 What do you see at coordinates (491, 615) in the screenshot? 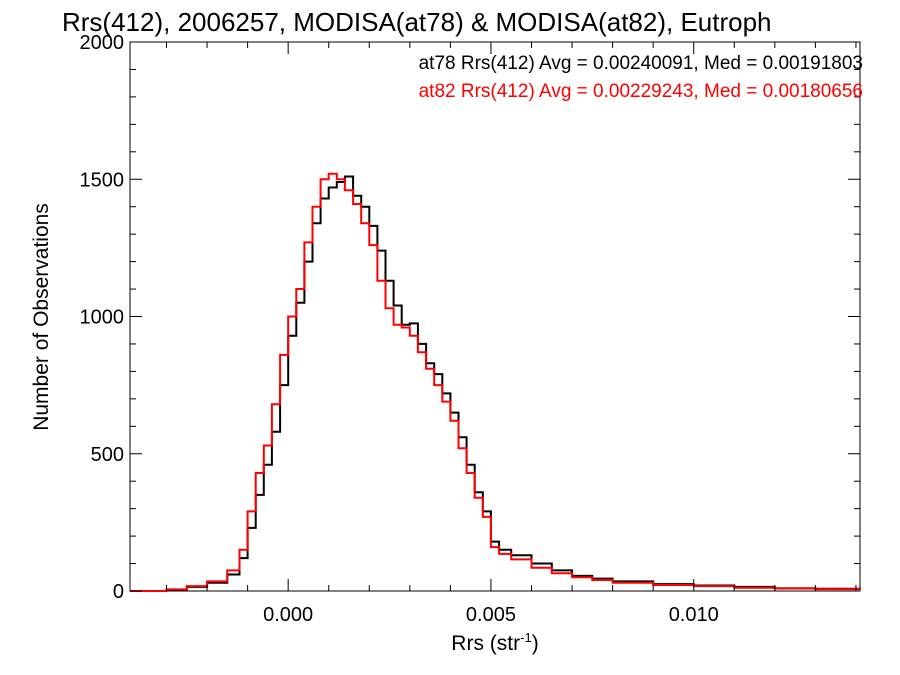
I see `x-tick-label: 0.005` at bounding box center [491, 615].